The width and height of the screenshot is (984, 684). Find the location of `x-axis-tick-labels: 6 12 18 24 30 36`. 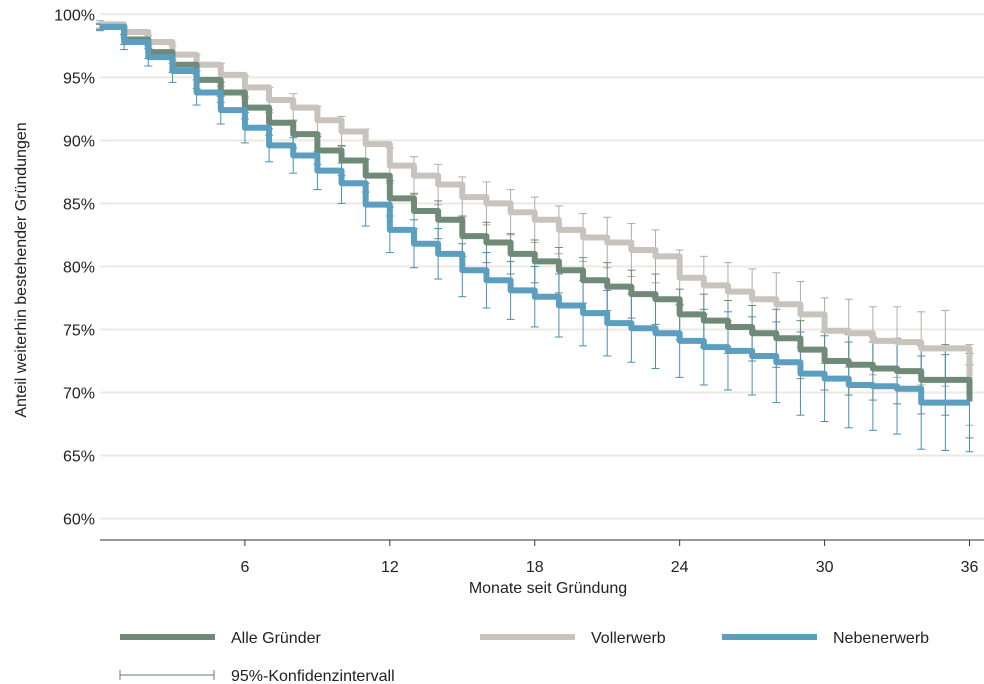

x-axis-tick-labels: 6 12 18 24 30 36 is located at coordinates (609, 567).